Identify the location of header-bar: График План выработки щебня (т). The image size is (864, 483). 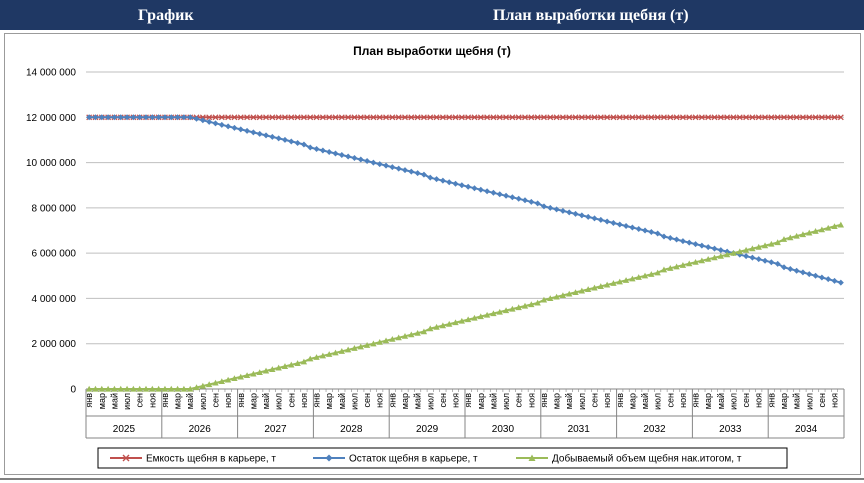
(432, 15).